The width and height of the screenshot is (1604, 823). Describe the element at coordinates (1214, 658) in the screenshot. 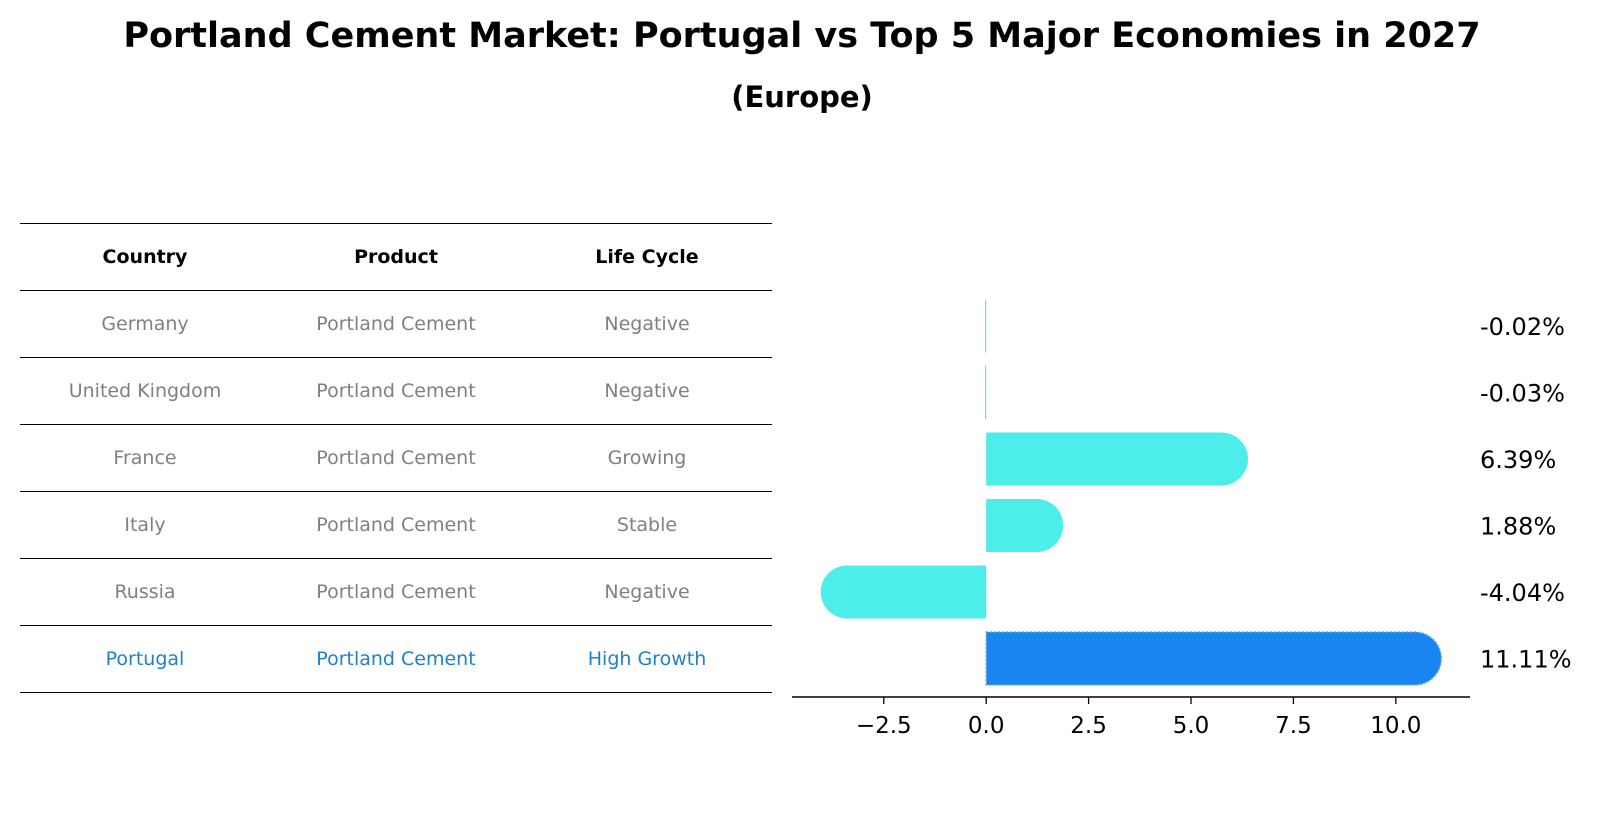

I see `bar-portugal` at that location.